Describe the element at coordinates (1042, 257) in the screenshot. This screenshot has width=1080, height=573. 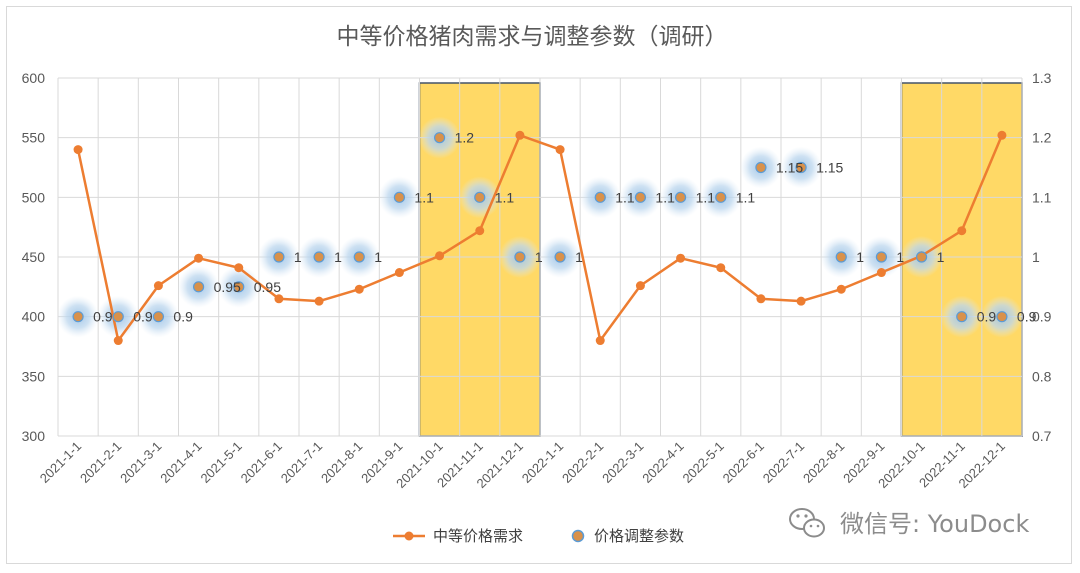
I see `y-axis-right: 0.7 0.8 0.9 1 1.1 1.2 1.3` at that location.